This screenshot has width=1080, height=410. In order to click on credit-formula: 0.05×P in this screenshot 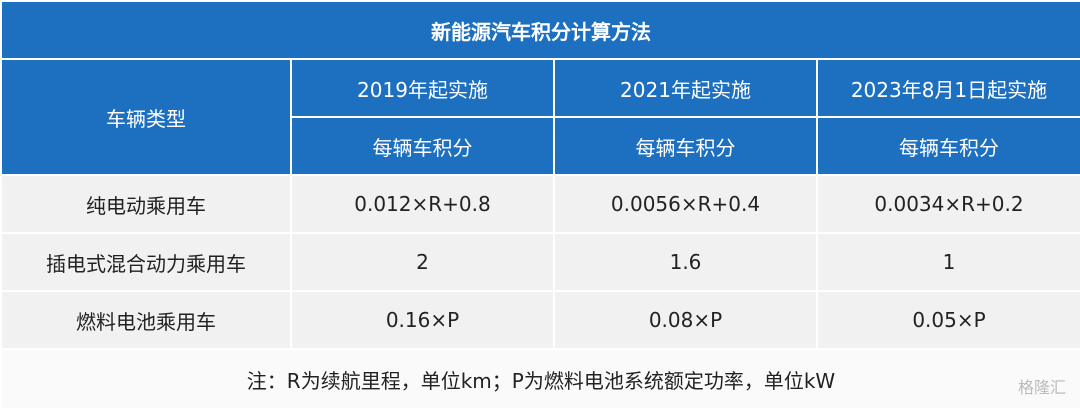, I will do `click(948, 320)`.